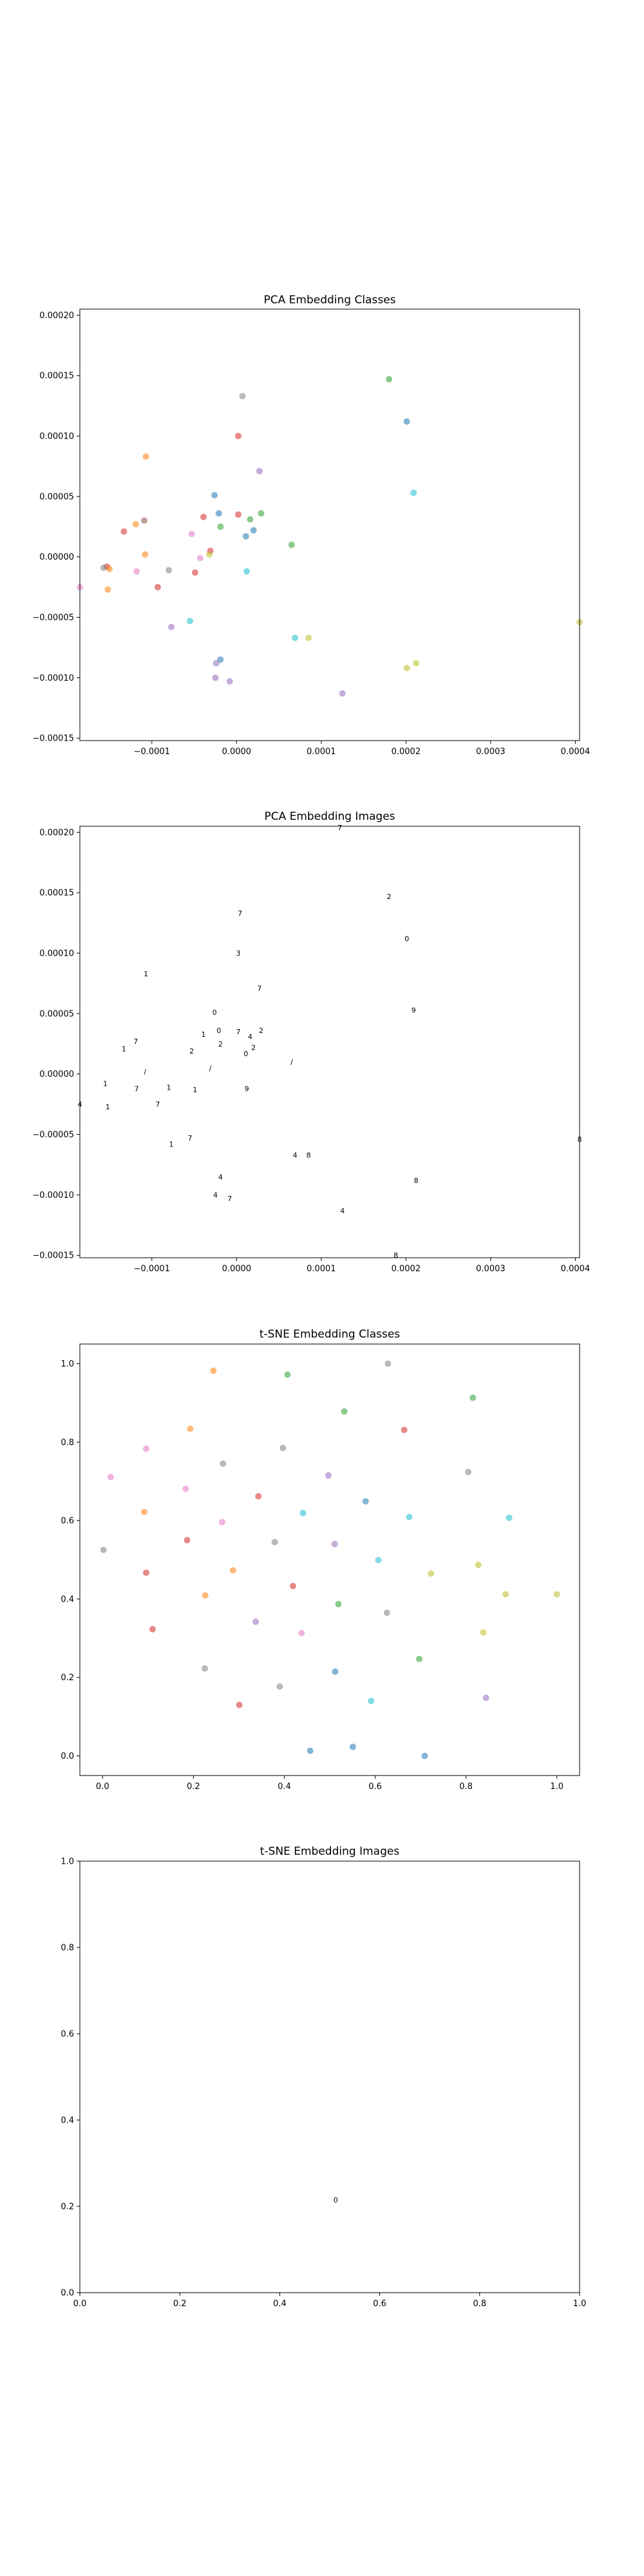 Image resolution: width=644 pixels, height=2576 pixels. I want to click on x-tick-label: 0.0001, so click(321, 752).